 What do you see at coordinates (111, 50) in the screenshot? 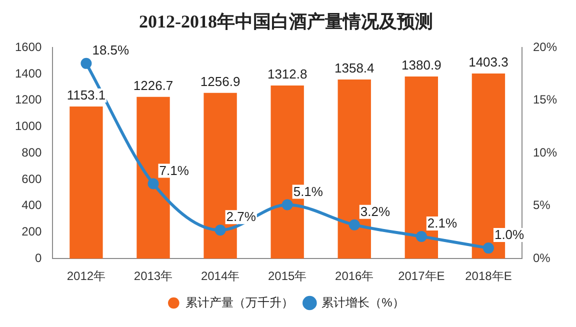
I see `data-label: 18.5%` at bounding box center [111, 50].